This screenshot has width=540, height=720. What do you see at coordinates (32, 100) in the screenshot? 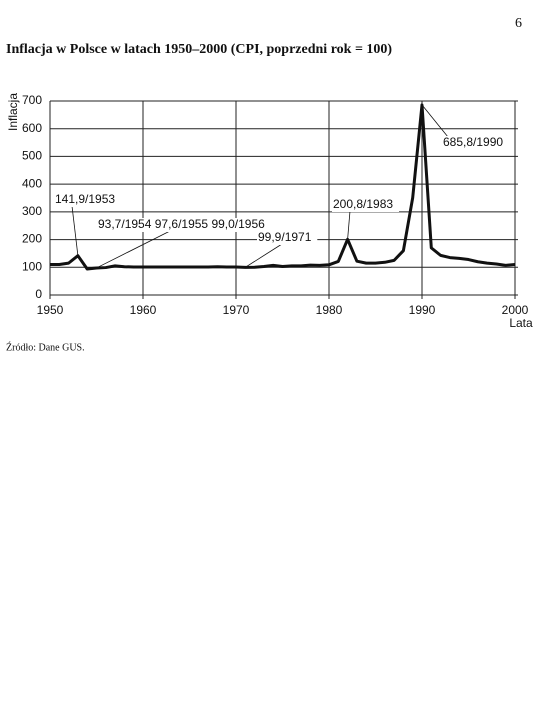
I see `y-tick-label: 700` at bounding box center [32, 100].